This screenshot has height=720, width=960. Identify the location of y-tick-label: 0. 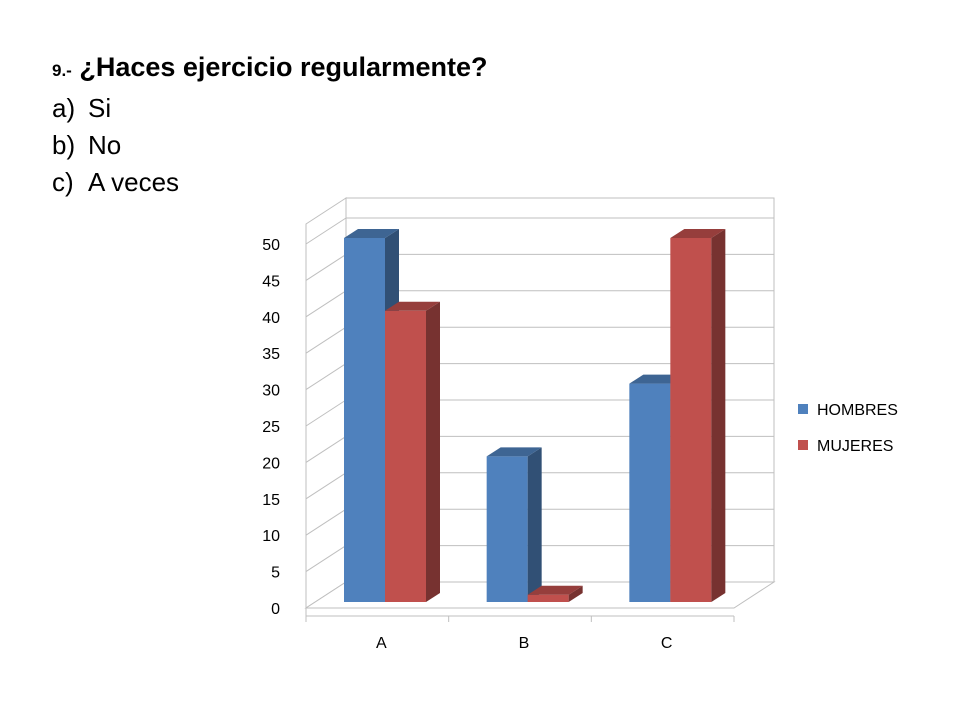
(275, 609).